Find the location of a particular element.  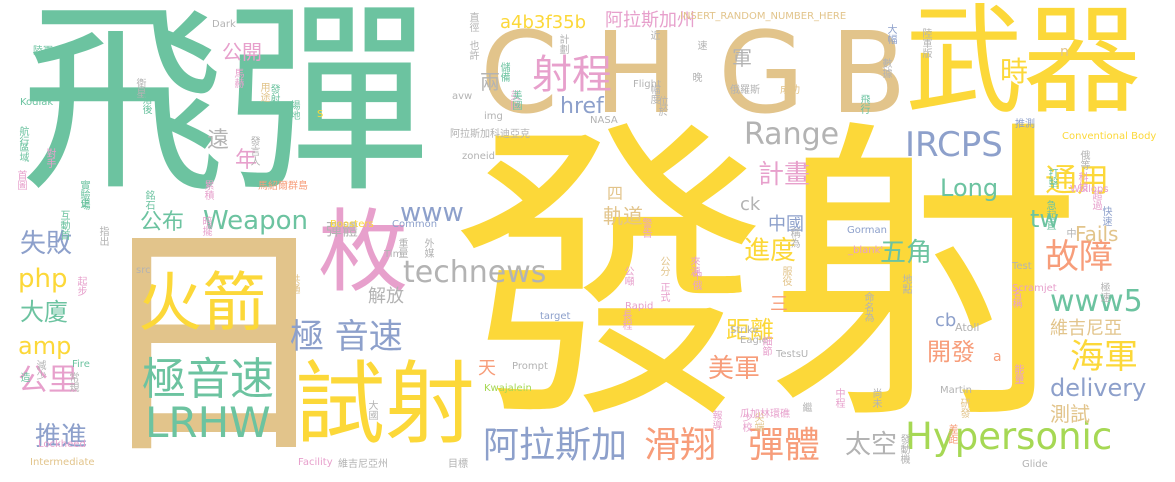

cloud-word: 瓜加林環礁 is located at coordinates (765, 414).